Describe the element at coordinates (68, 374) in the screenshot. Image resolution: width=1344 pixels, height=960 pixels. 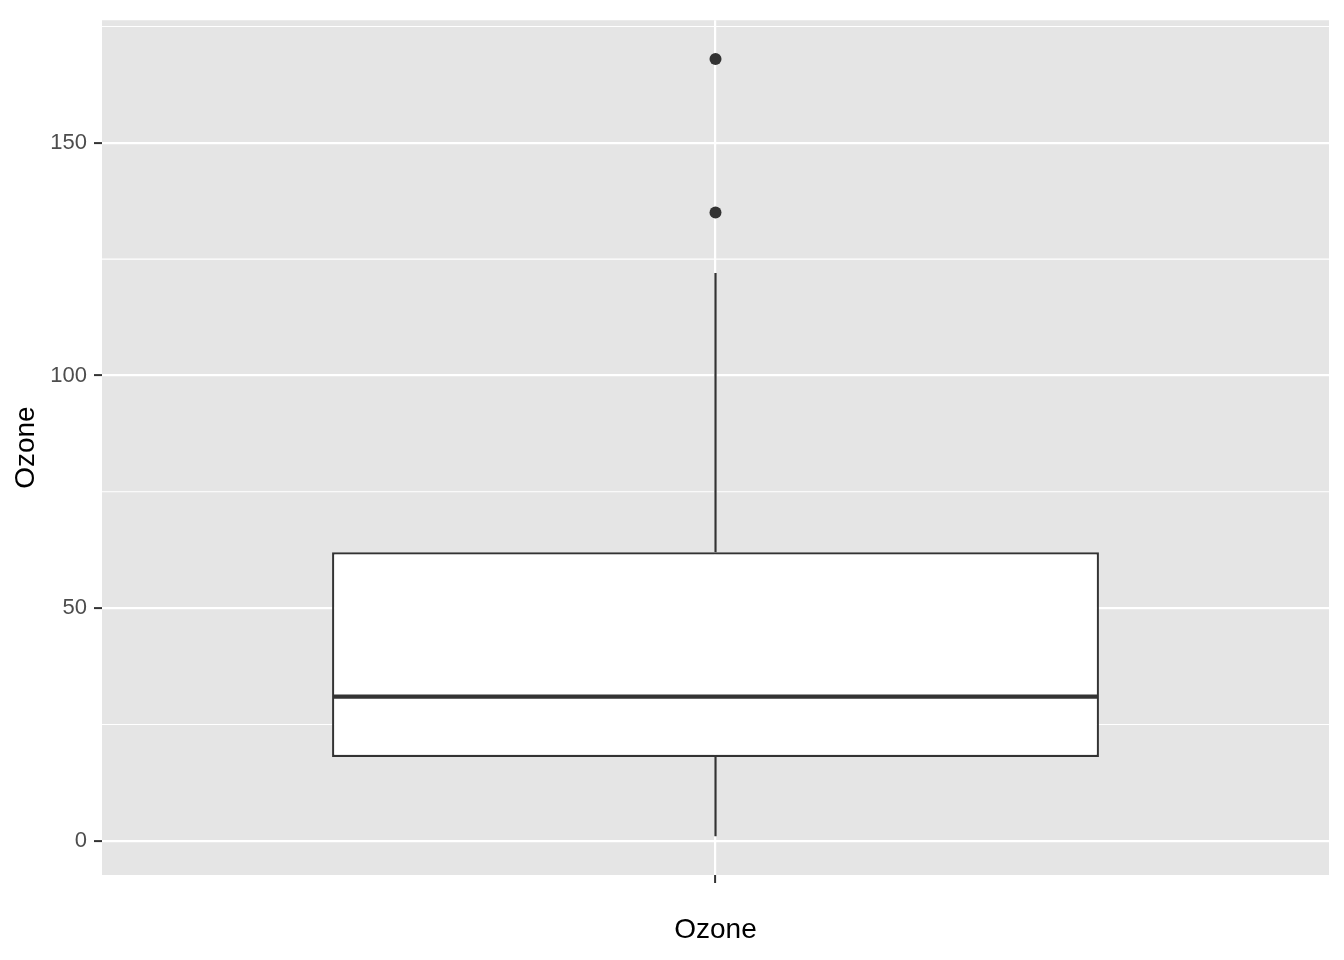
I see `y-tick-label: 100` at that location.